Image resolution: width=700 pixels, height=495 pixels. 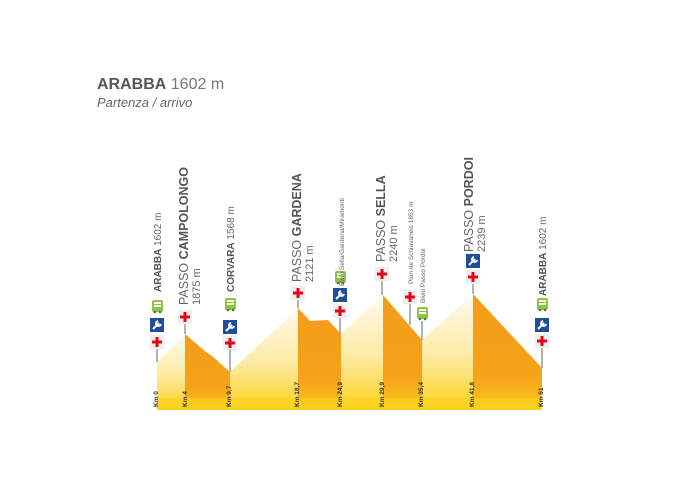 What do you see at coordinates (229, 396) in the screenshot?
I see `km-label: Km 9,7` at bounding box center [229, 396].